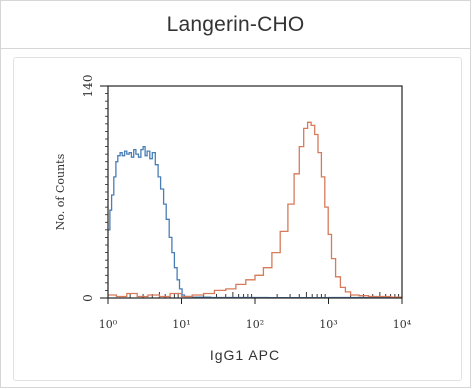  What do you see at coordinates (60, 191) in the screenshot?
I see `y-axis-label: No. of Counts` at bounding box center [60, 191].